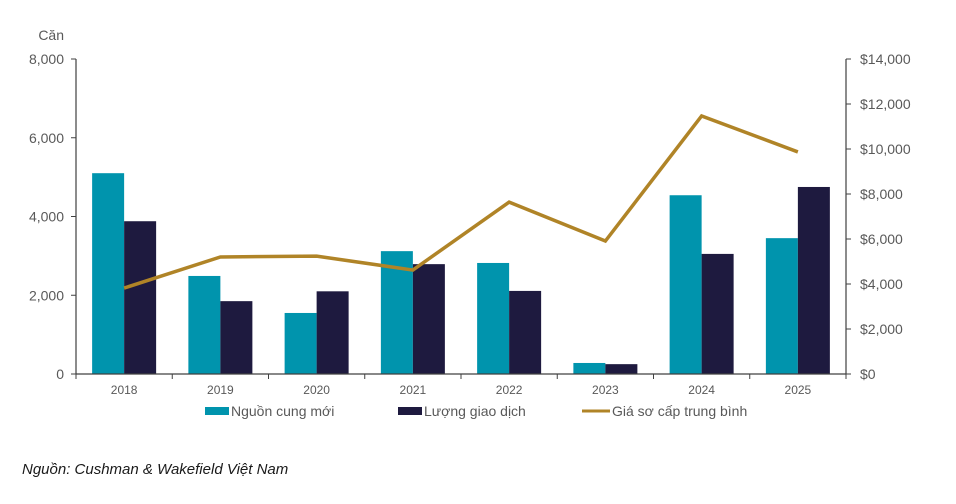  Describe the element at coordinates (605, 390) in the screenshot. I see `x-tick-label: 2023` at that location.